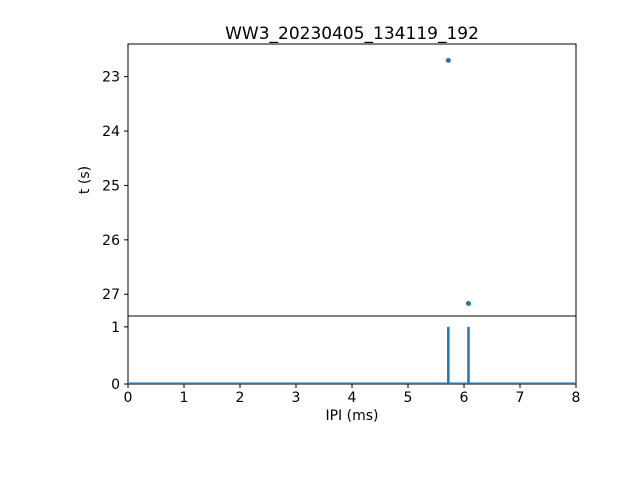 This screenshot has width=640, height=480. What do you see at coordinates (408, 398) in the screenshot?
I see `x-tick-label: 5` at bounding box center [408, 398].